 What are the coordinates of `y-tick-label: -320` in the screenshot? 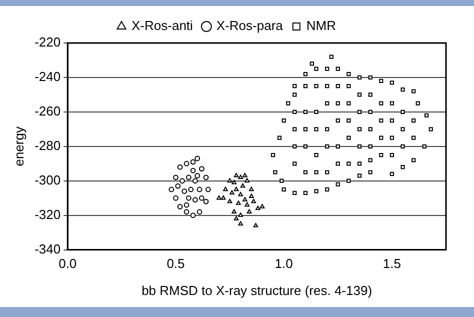 It's located at (47, 214).